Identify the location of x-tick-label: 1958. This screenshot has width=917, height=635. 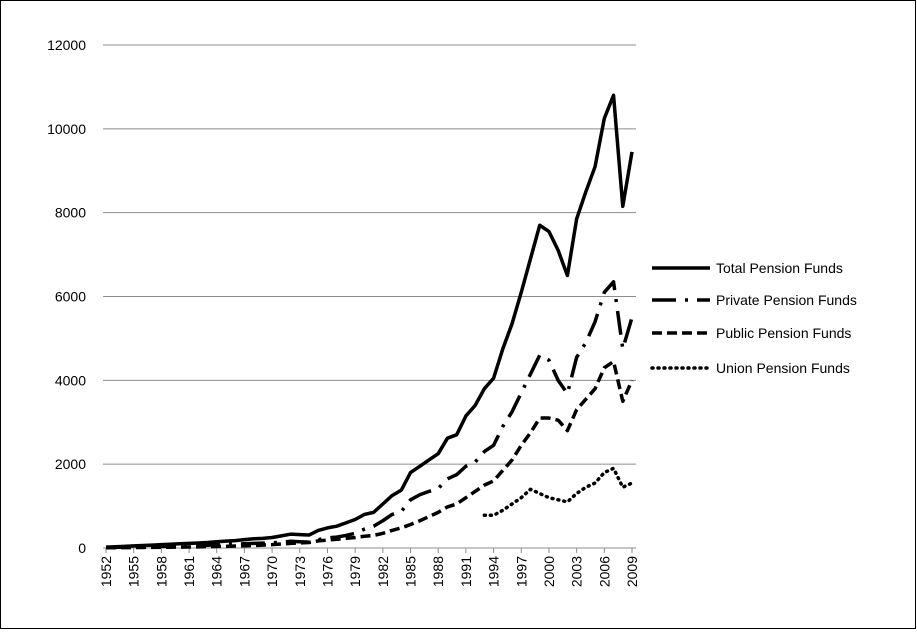
(161, 571).